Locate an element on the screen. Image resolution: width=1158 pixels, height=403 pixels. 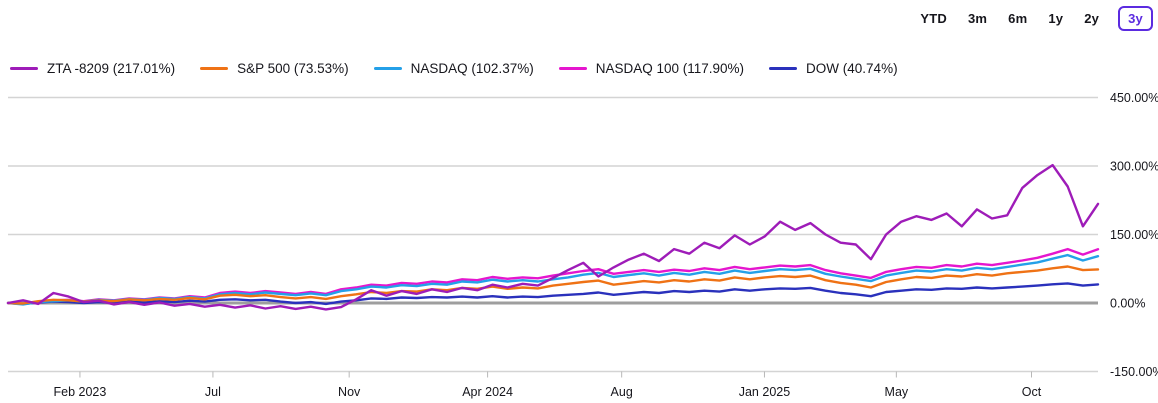
legend-item-nasdaq: NASDAQ (102.37%) is located at coordinates (453, 68).